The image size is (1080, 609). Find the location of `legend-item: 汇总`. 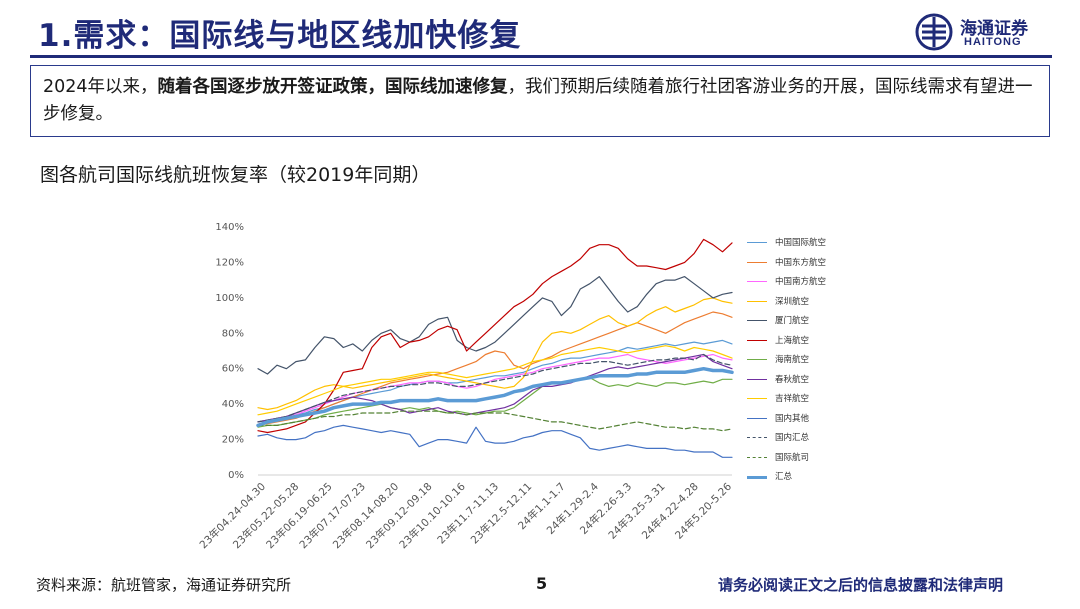

legend-item: 汇总 is located at coordinates (810, 478).